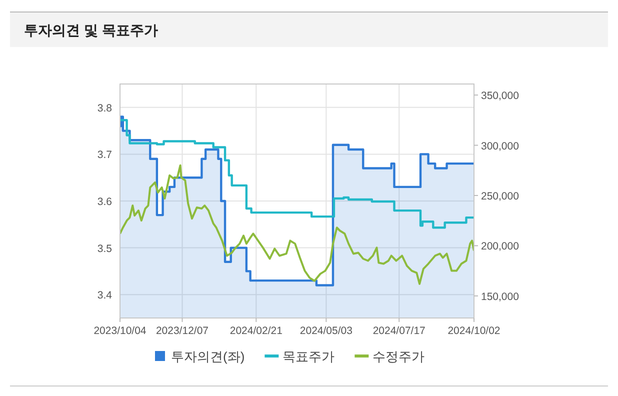  Describe the element at coordinates (326, 331) in the screenshot. I see `x-tick-label: 2024/05/03` at that location.